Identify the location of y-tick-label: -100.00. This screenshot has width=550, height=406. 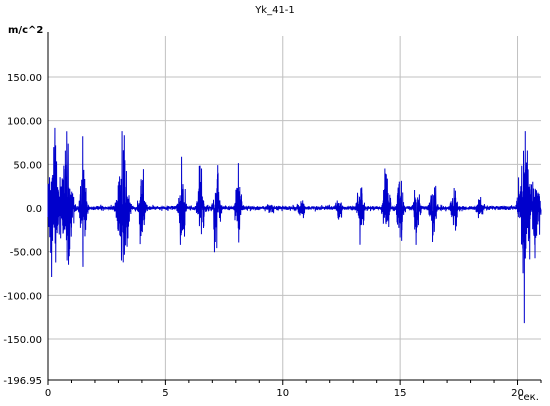
(22, 296).